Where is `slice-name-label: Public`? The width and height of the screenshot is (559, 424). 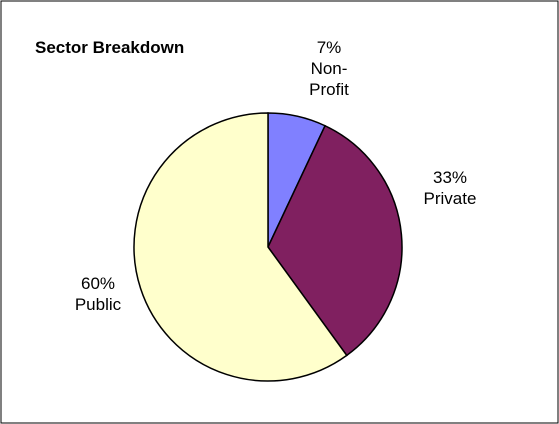
slice-name-label: Public is located at coordinates (98, 304).